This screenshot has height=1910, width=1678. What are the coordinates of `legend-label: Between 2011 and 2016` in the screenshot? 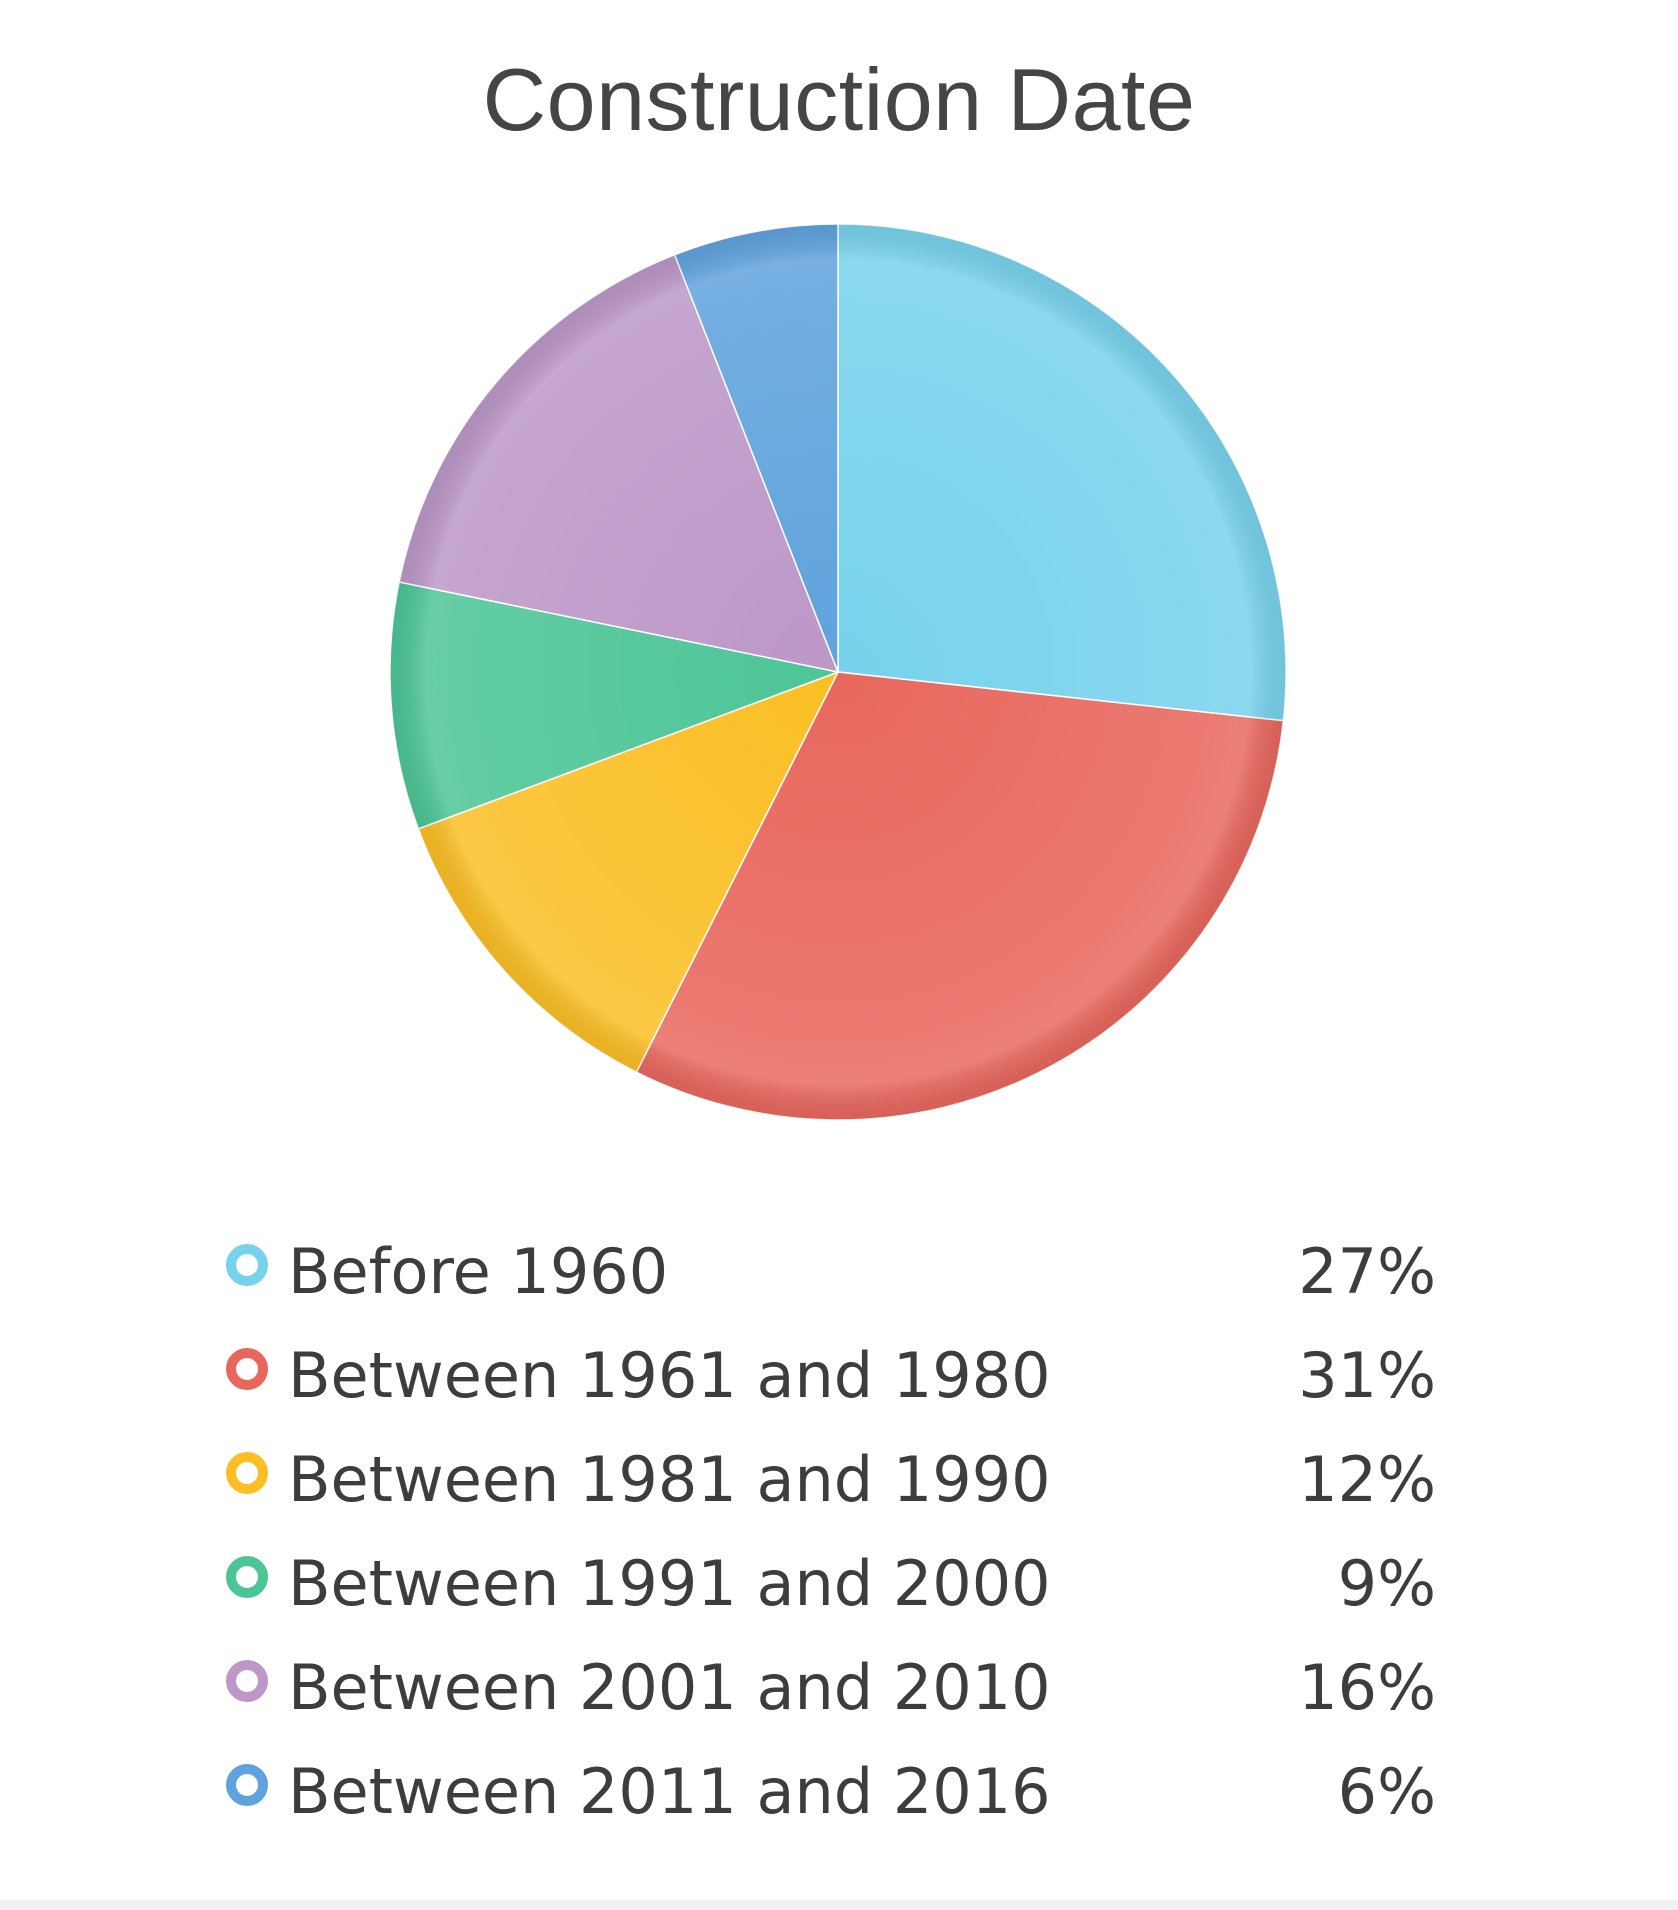 It's located at (669, 1791).